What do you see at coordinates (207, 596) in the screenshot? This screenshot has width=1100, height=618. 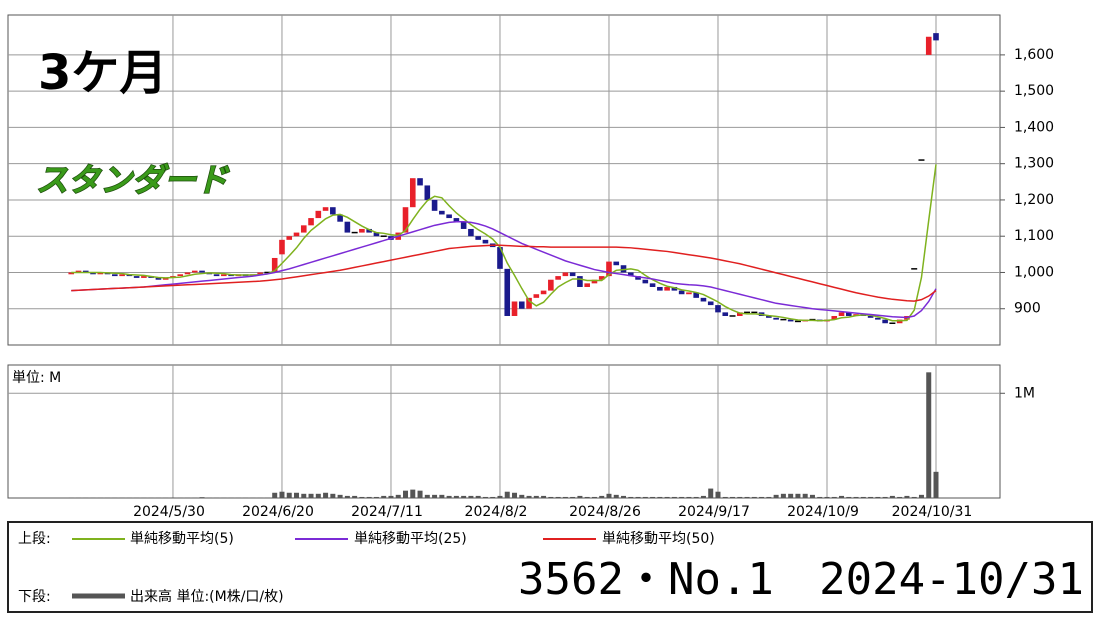 I see `legend-entry: 出来高 単位:(M株/口/枚)` at bounding box center [207, 596].